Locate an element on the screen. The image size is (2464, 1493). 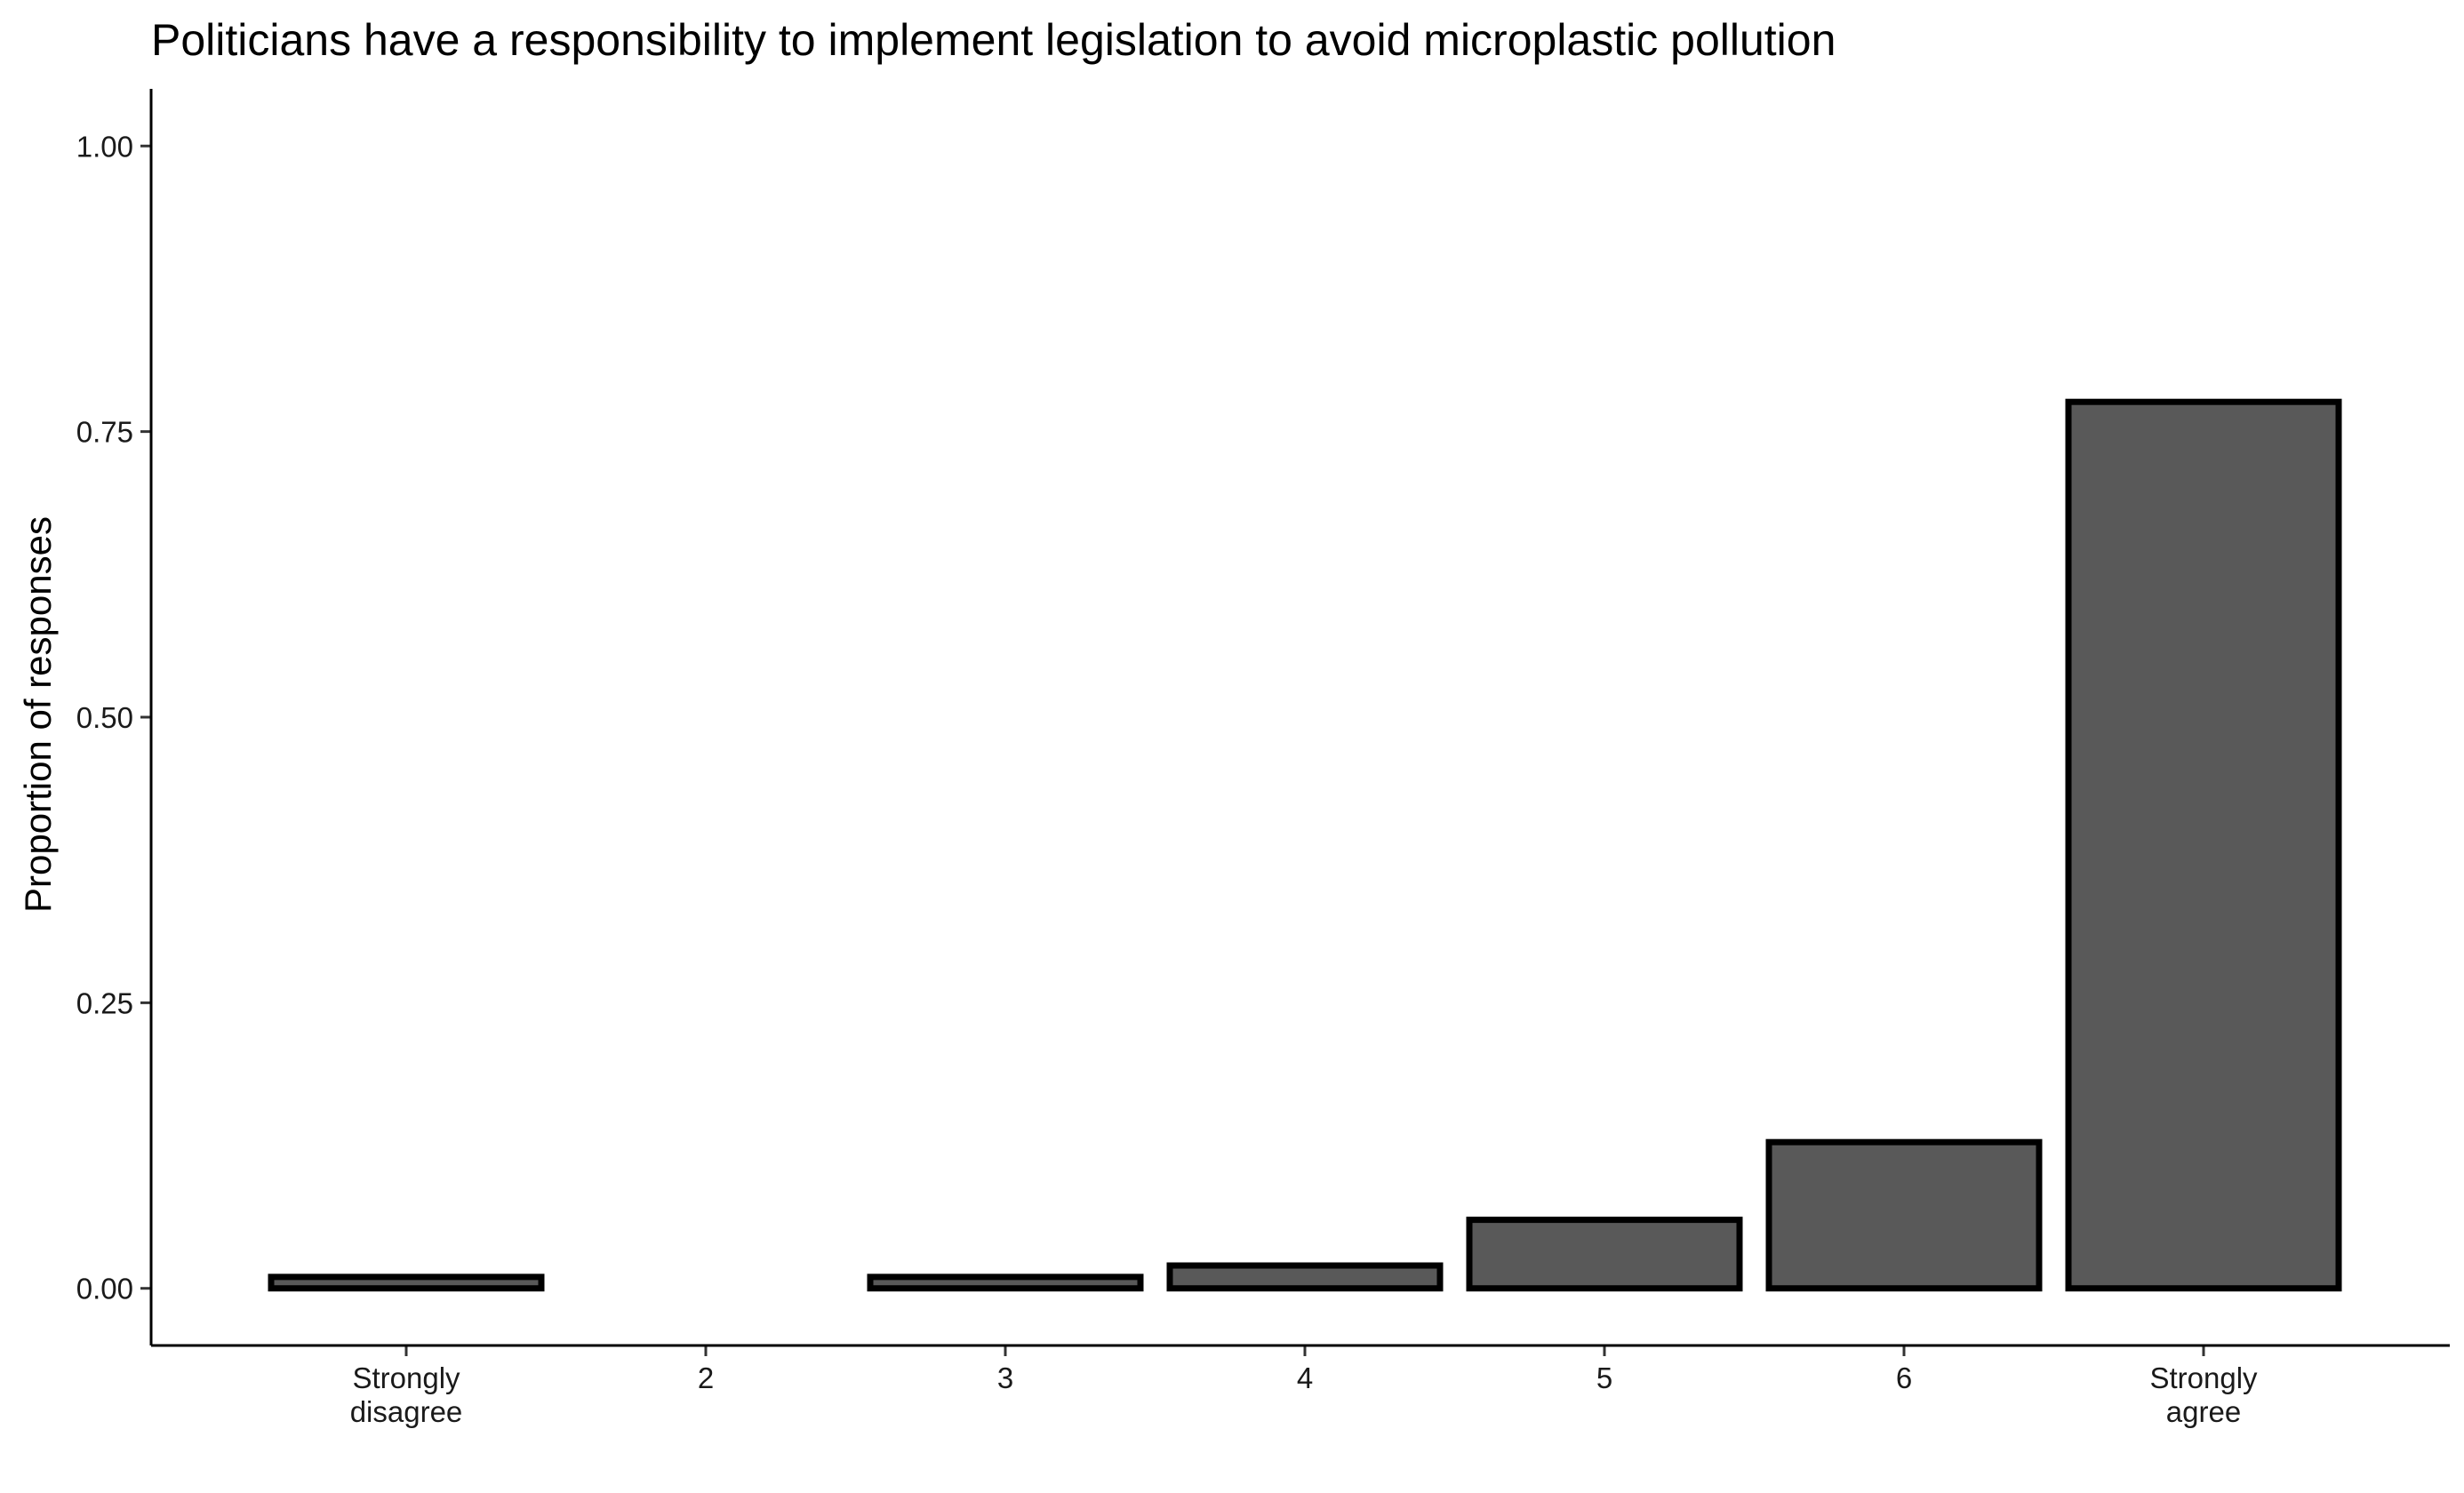
y-tick-label-5: 1.00 is located at coordinates (104, 146).